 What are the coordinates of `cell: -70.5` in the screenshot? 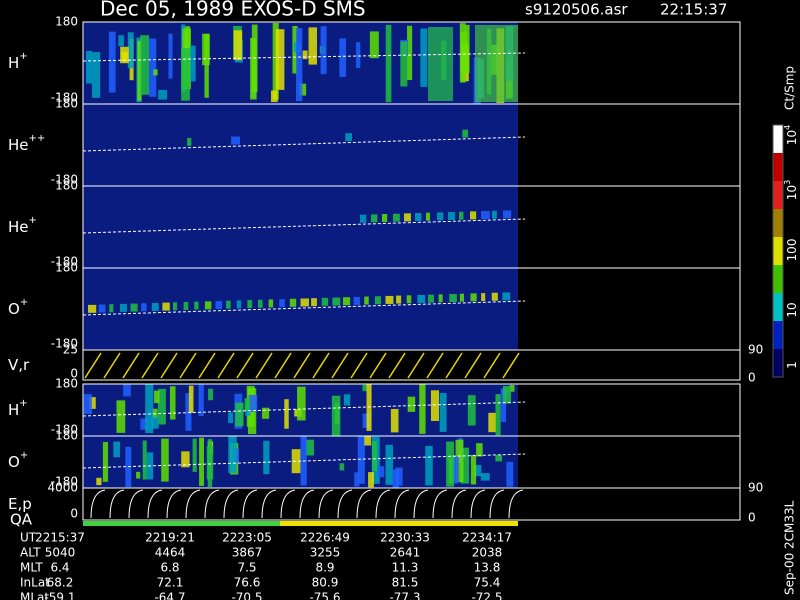 It's located at (246, 595).